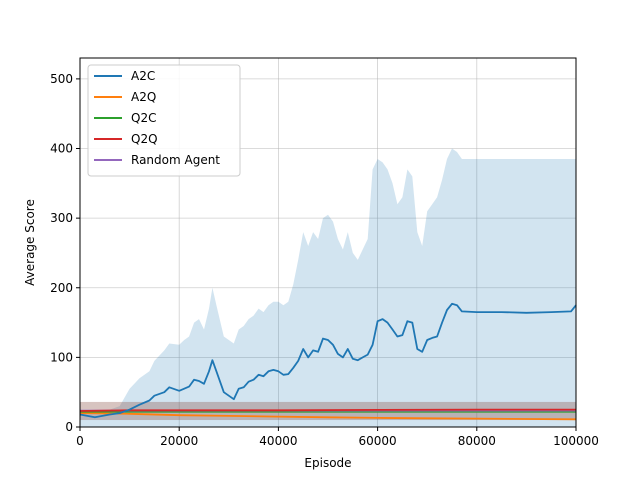  I want to click on x-tick-label: 20000, so click(179, 441).